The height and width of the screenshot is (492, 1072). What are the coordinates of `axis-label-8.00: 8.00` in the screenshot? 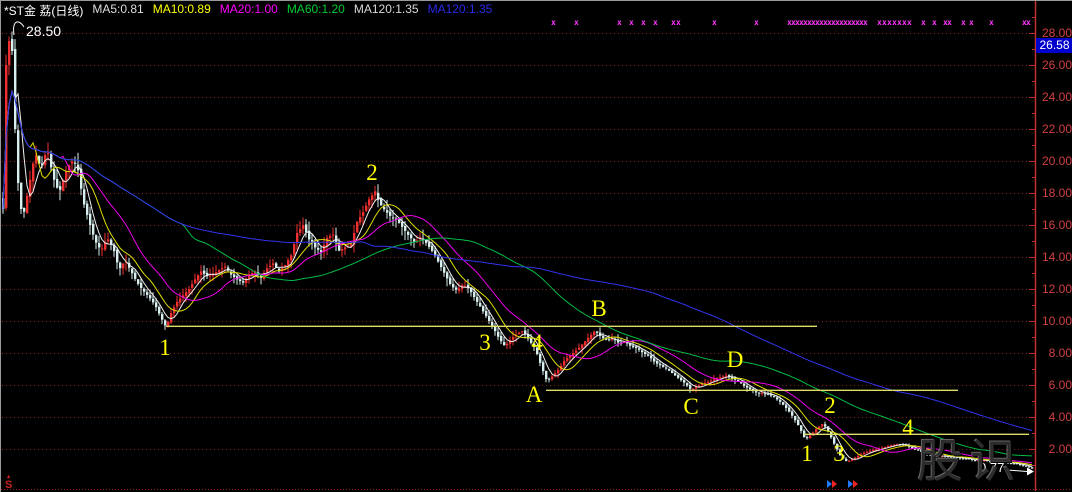 It's located at (1060, 353).